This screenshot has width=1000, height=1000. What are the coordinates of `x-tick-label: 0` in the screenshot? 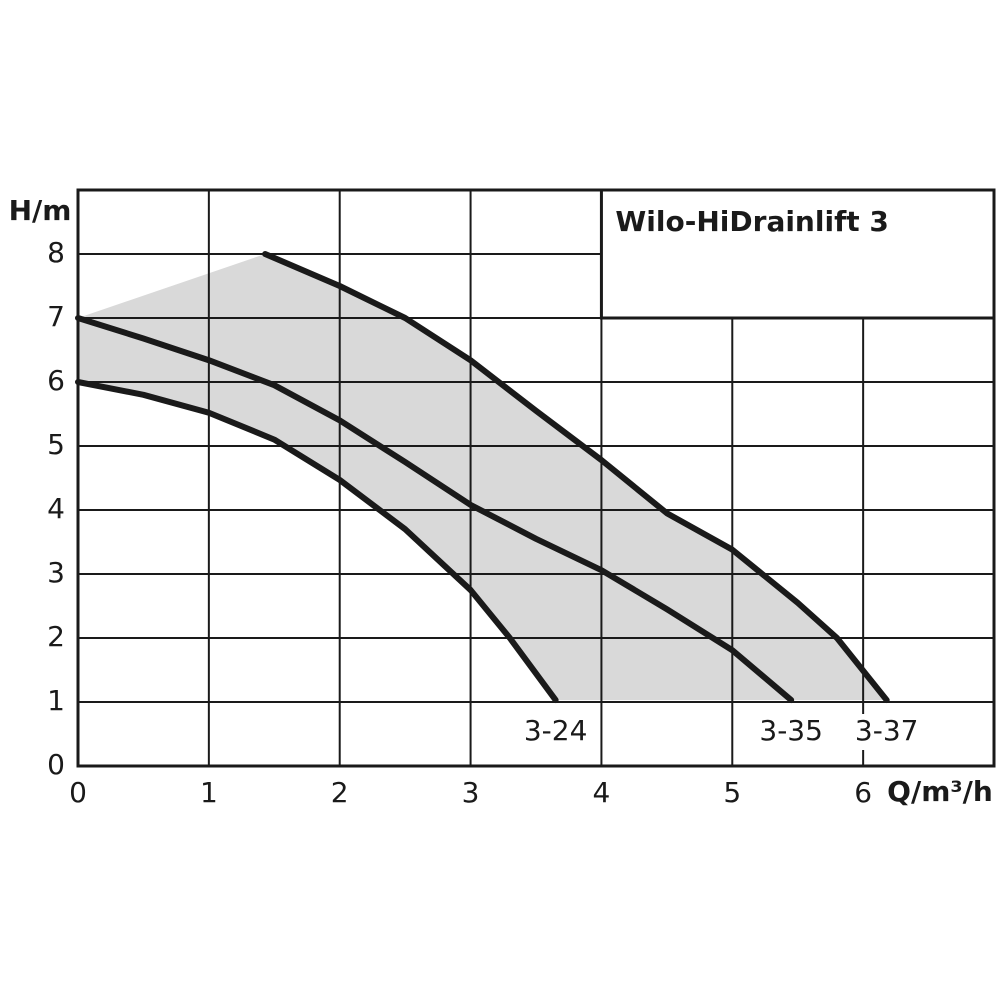 It's located at (78, 792).